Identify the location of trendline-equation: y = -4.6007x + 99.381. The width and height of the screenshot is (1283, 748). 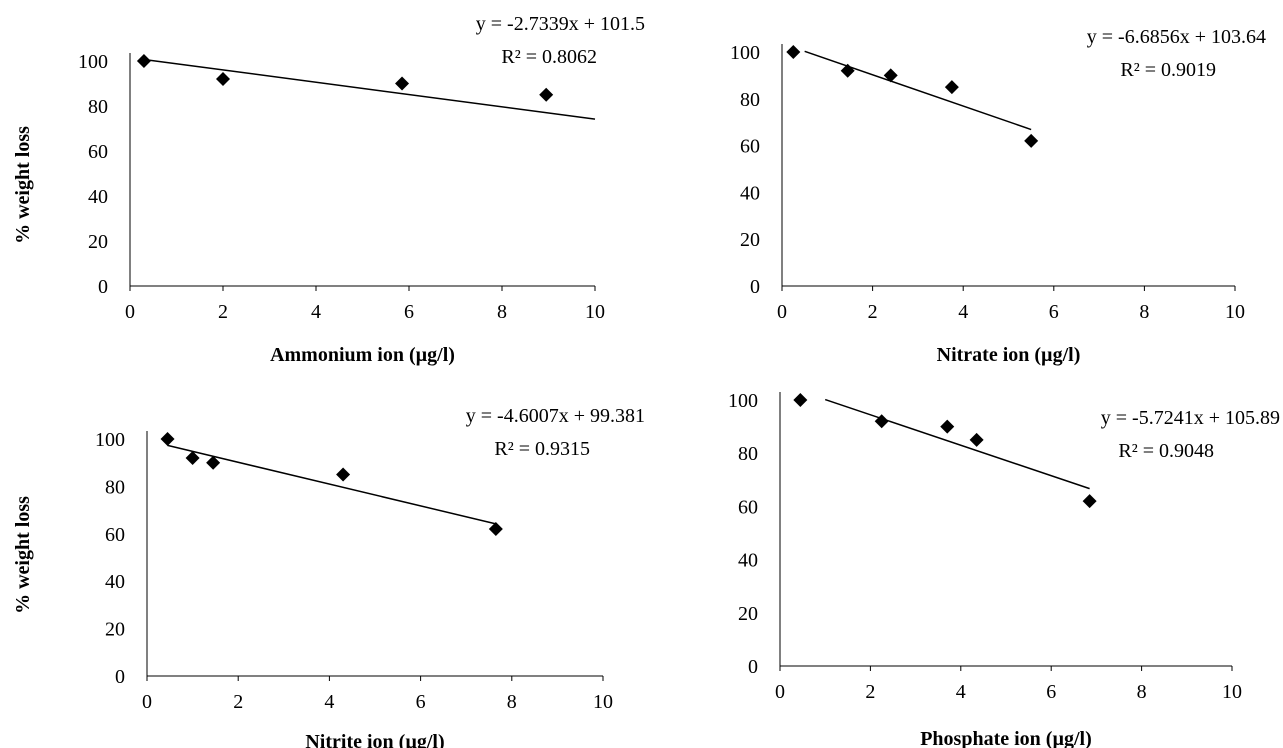
(555, 416).